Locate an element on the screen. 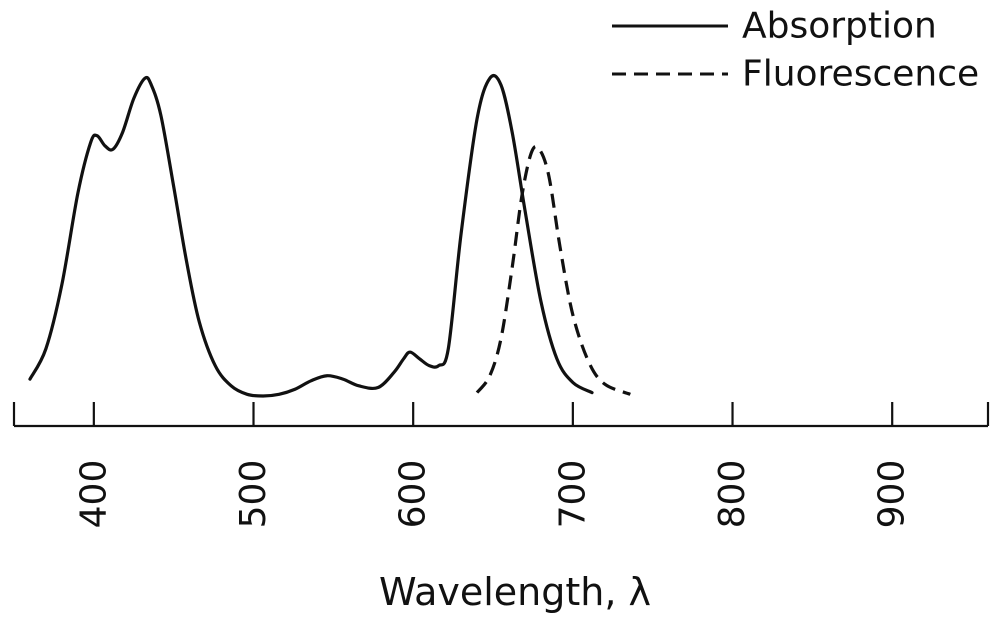 The height and width of the screenshot is (623, 1000). legend: Absorption Fluorescence is located at coordinates (795, 50).